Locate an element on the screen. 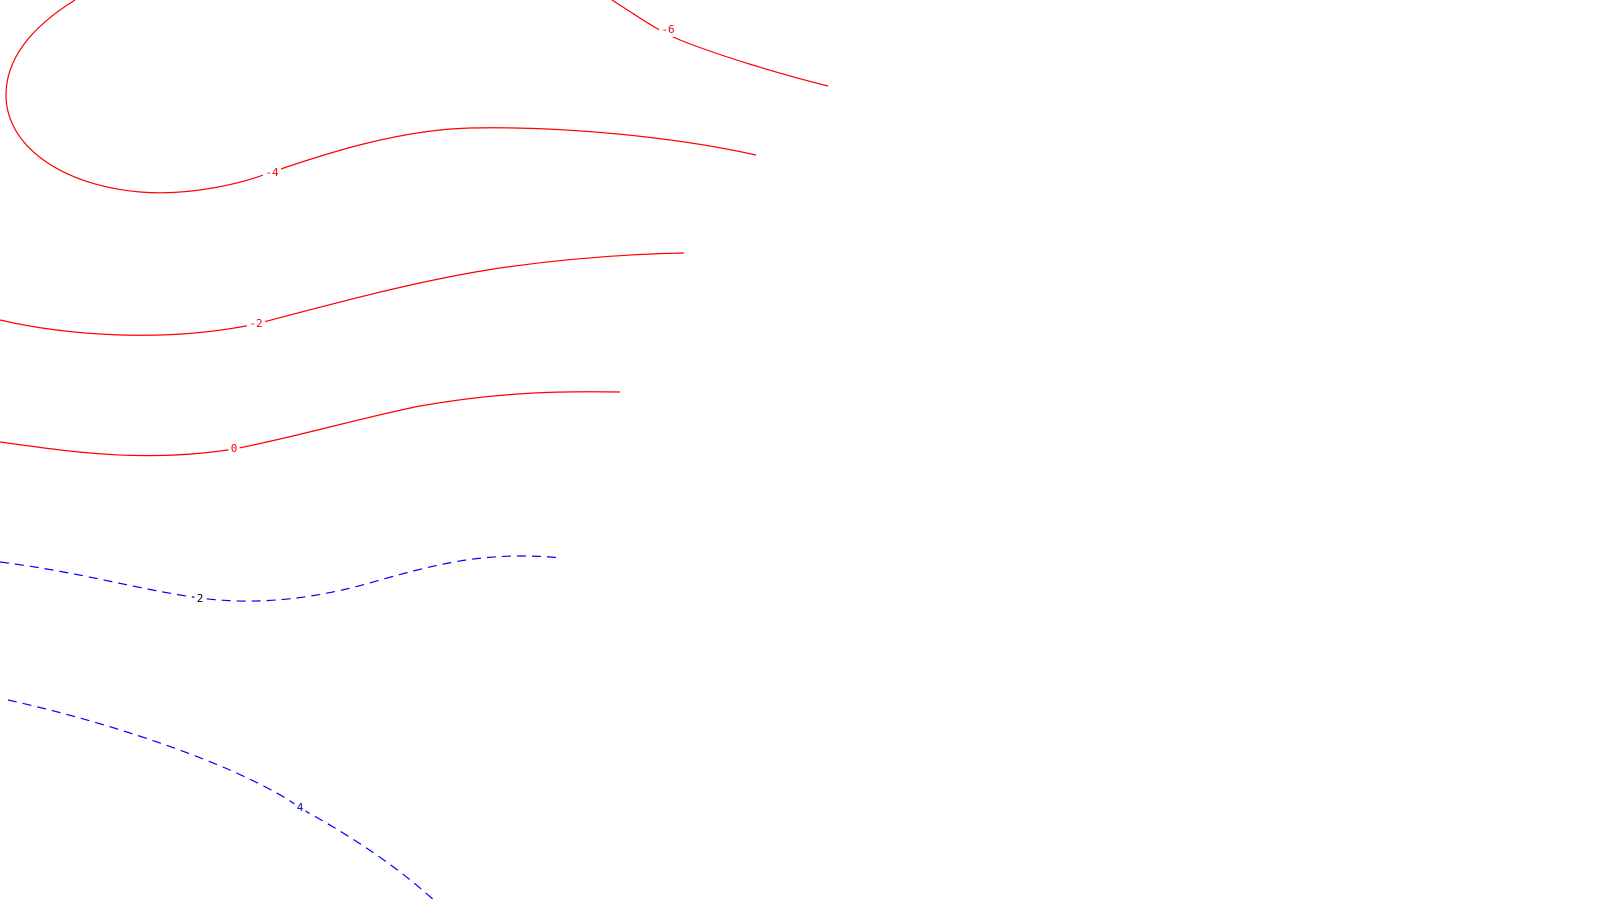 The image size is (1600, 900). contour-label-0: 0 is located at coordinates (234, 448).